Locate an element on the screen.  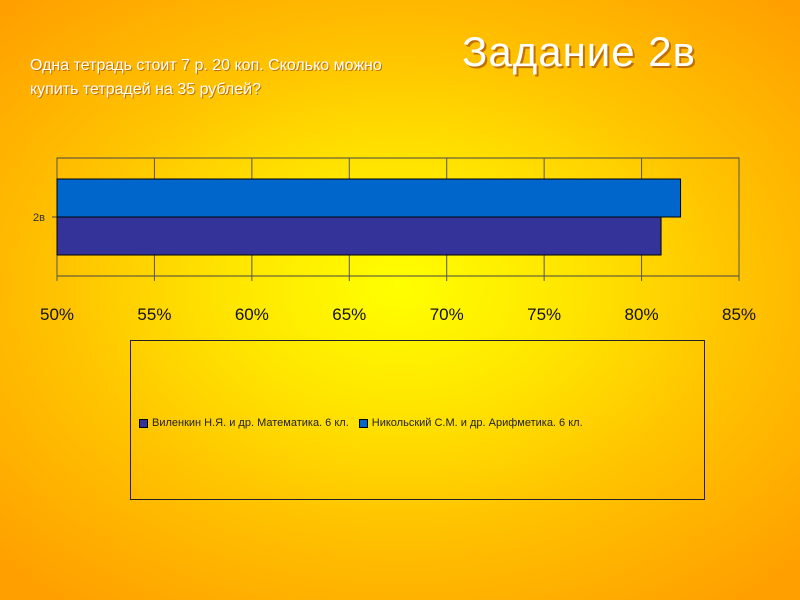
legend-label: Никольский С.М. и др. Арифметика. 6 кл. is located at coordinates (477, 423).